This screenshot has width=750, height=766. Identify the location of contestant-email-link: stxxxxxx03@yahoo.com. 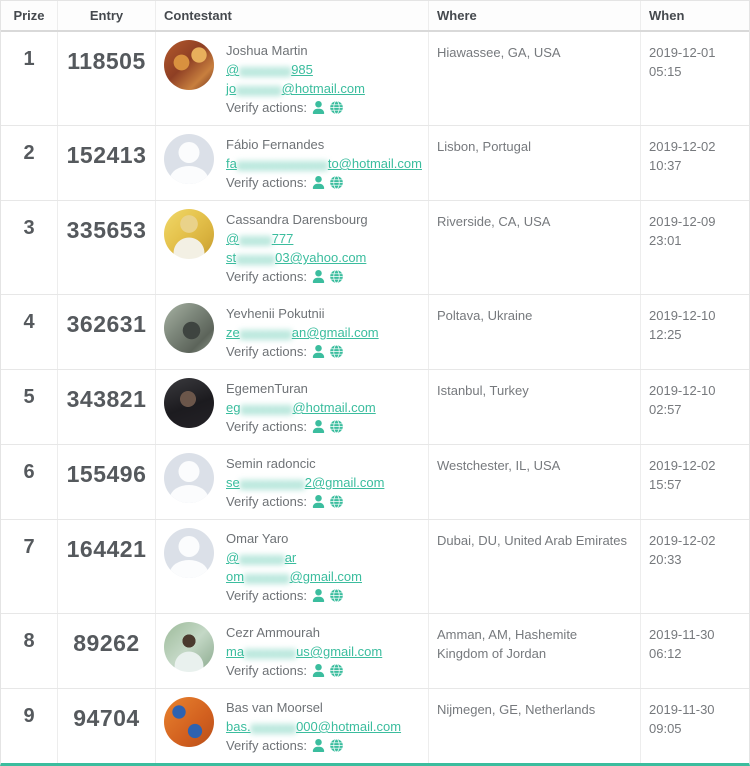
(297, 257).